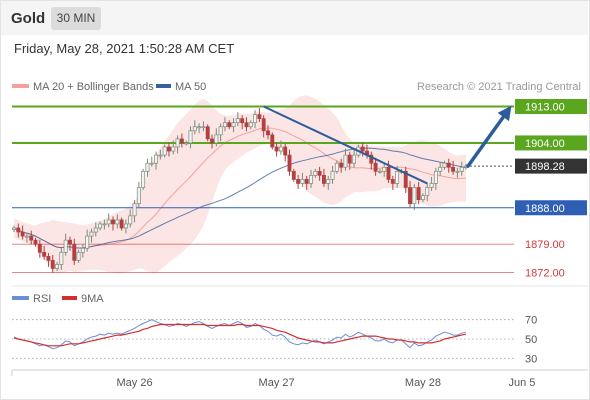  Describe the element at coordinates (488, 138) in the screenshot. I see `projection-arrow-shaft` at that location.